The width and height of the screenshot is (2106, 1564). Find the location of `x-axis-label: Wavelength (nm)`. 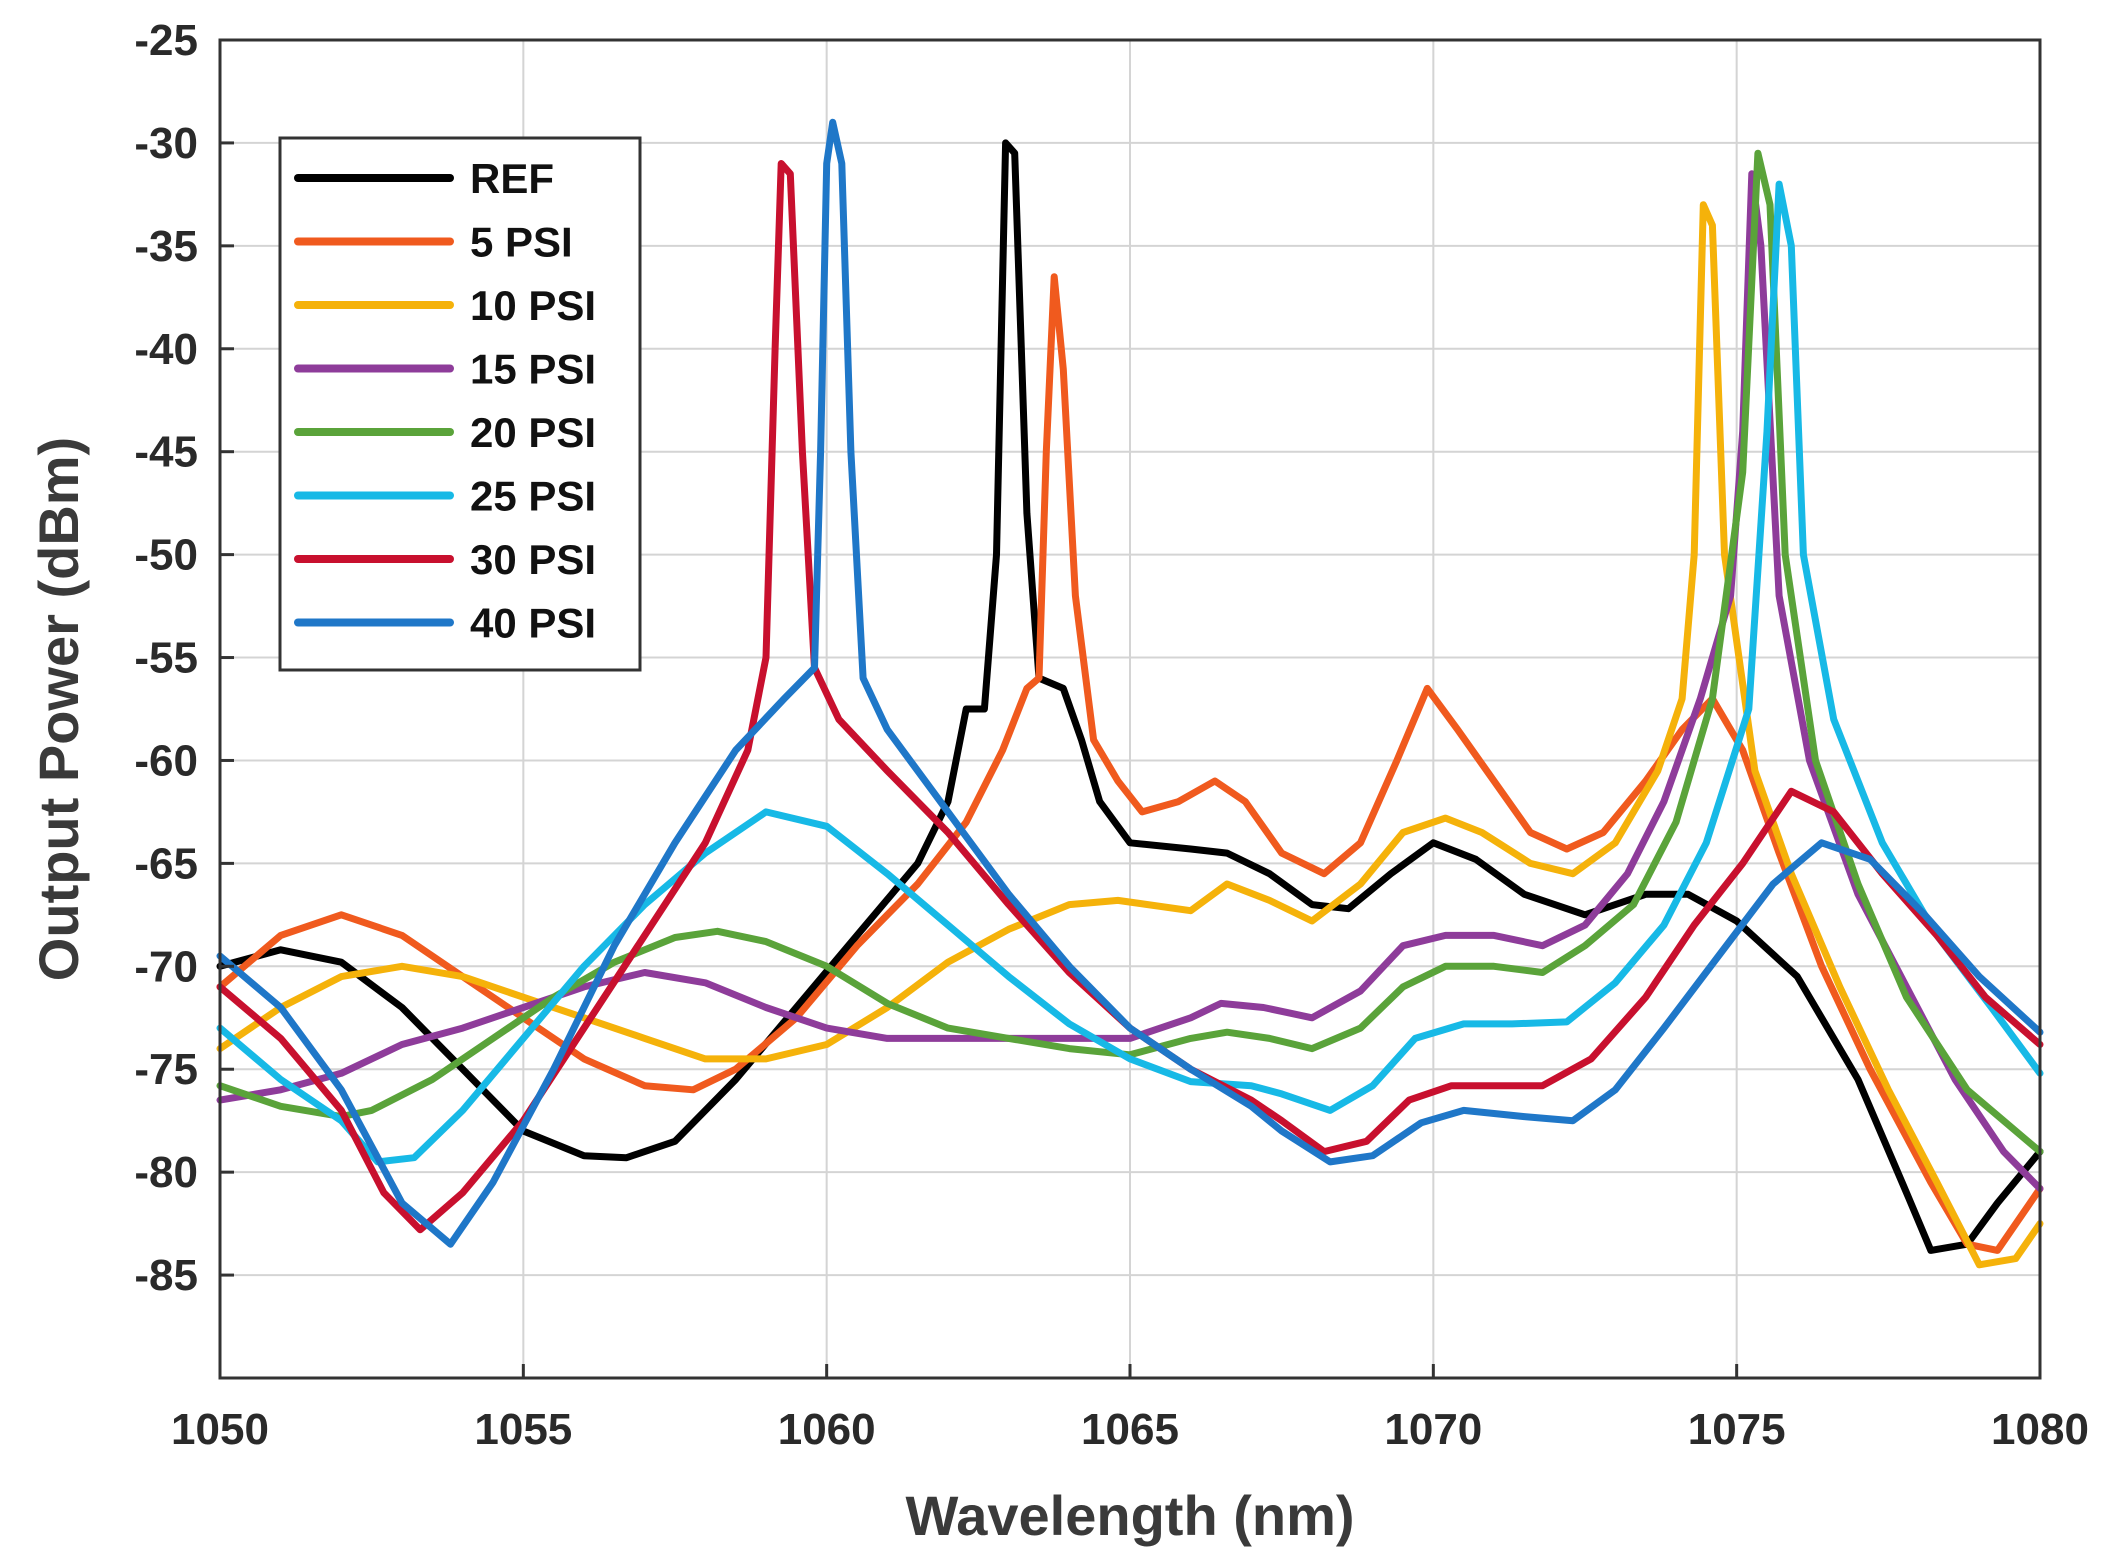

x-axis-label: Wavelength (nm) is located at coordinates (1129, 1515).